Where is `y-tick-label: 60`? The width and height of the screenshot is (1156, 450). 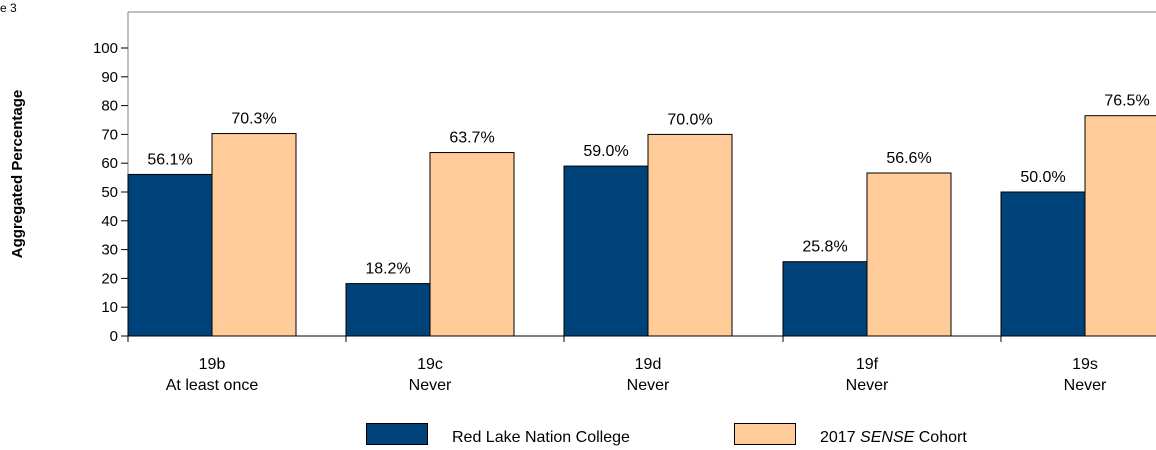 y-tick-label: 60 is located at coordinates (109, 163).